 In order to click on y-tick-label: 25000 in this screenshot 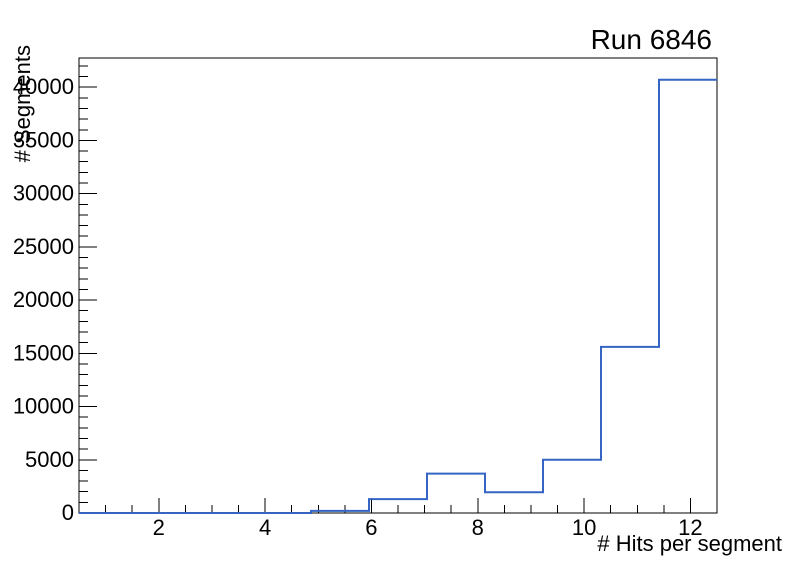, I will do `click(43, 246)`.